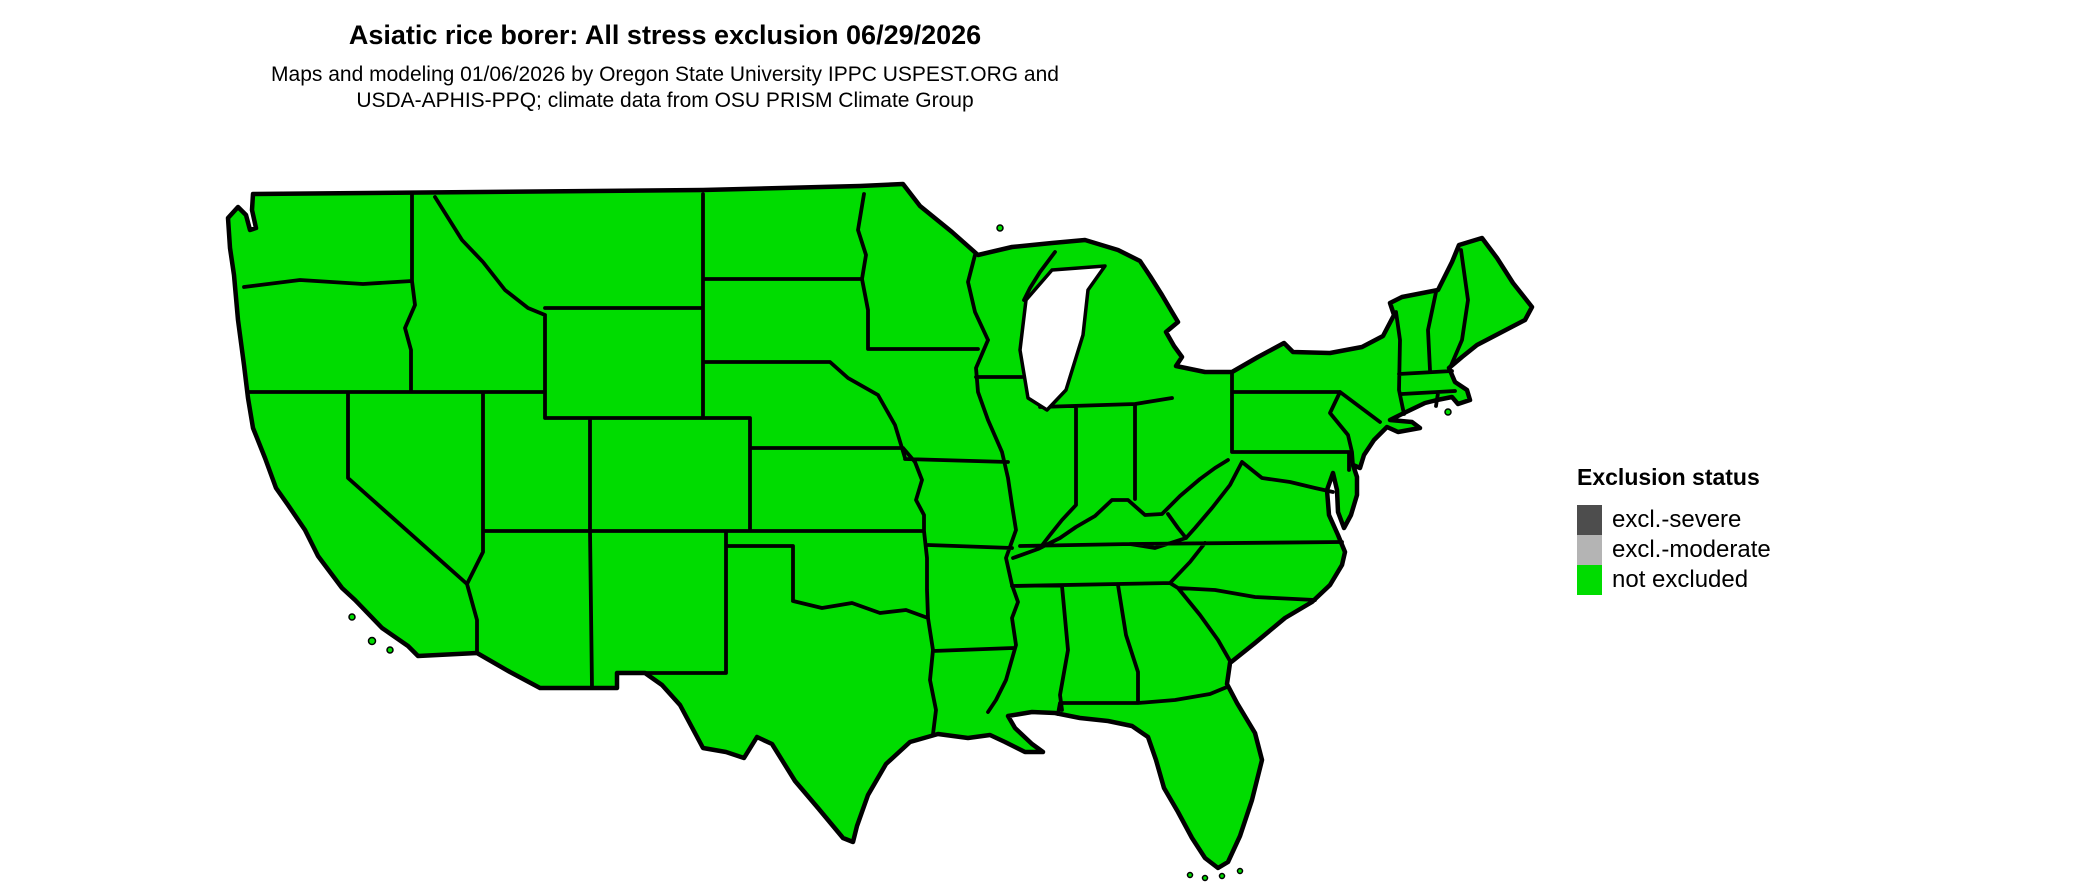 The height and width of the screenshot is (892, 2100). I want to click on legend-item-excl-moderate: excl.-moderate, so click(1674, 550).